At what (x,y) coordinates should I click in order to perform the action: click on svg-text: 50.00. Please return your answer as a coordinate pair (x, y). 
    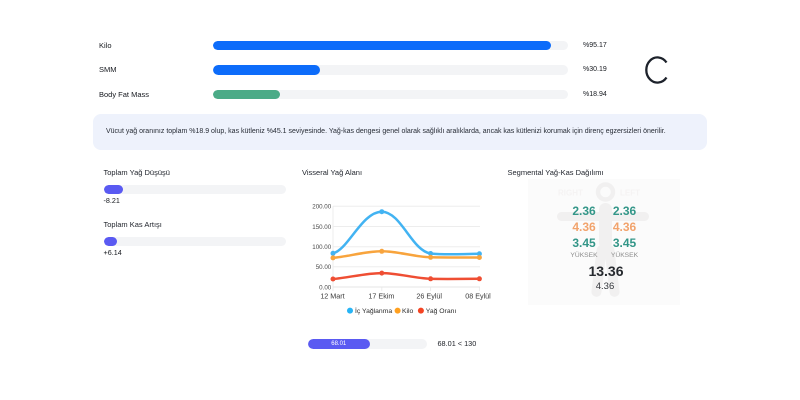
    Looking at the image, I should click on (324, 267).